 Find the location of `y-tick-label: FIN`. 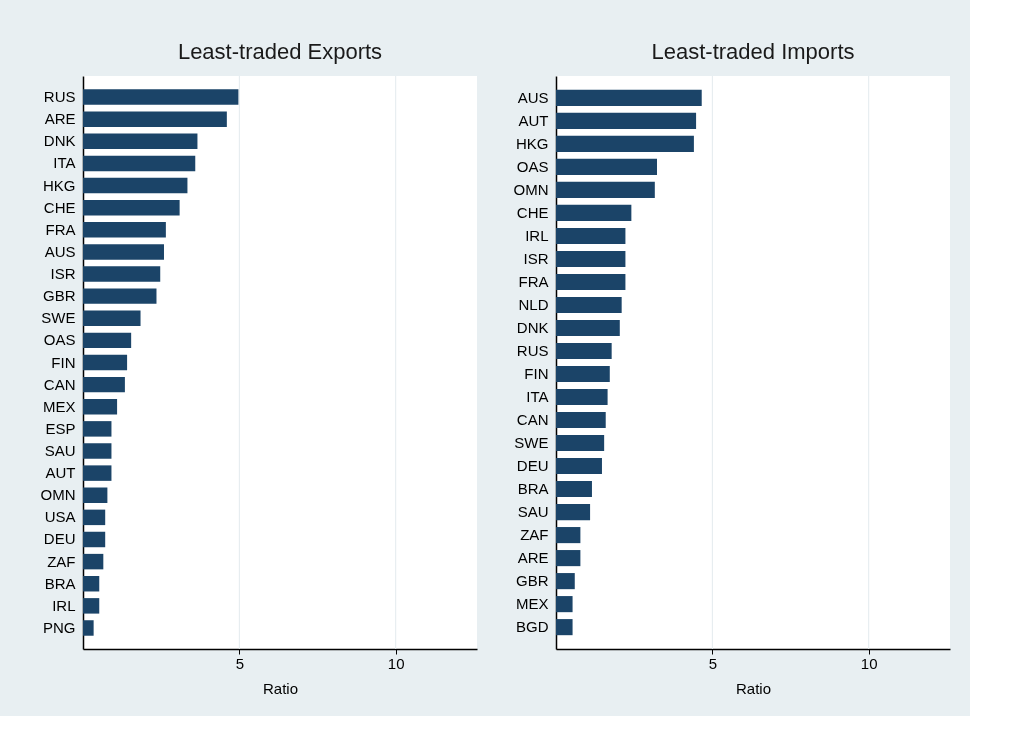

y-tick-label: FIN is located at coordinates (63, 362).